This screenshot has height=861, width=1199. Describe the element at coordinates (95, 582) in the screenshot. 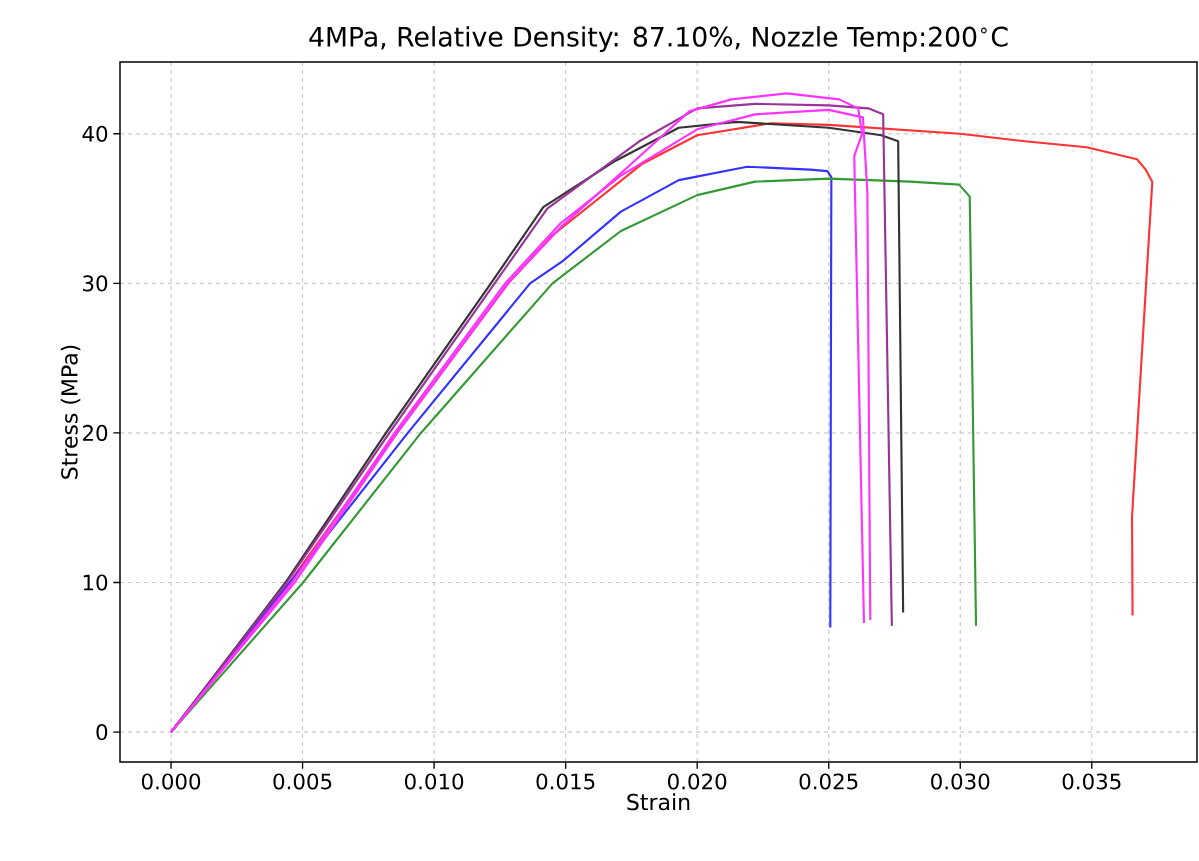

I see `y-tick-label: 10` at that location.